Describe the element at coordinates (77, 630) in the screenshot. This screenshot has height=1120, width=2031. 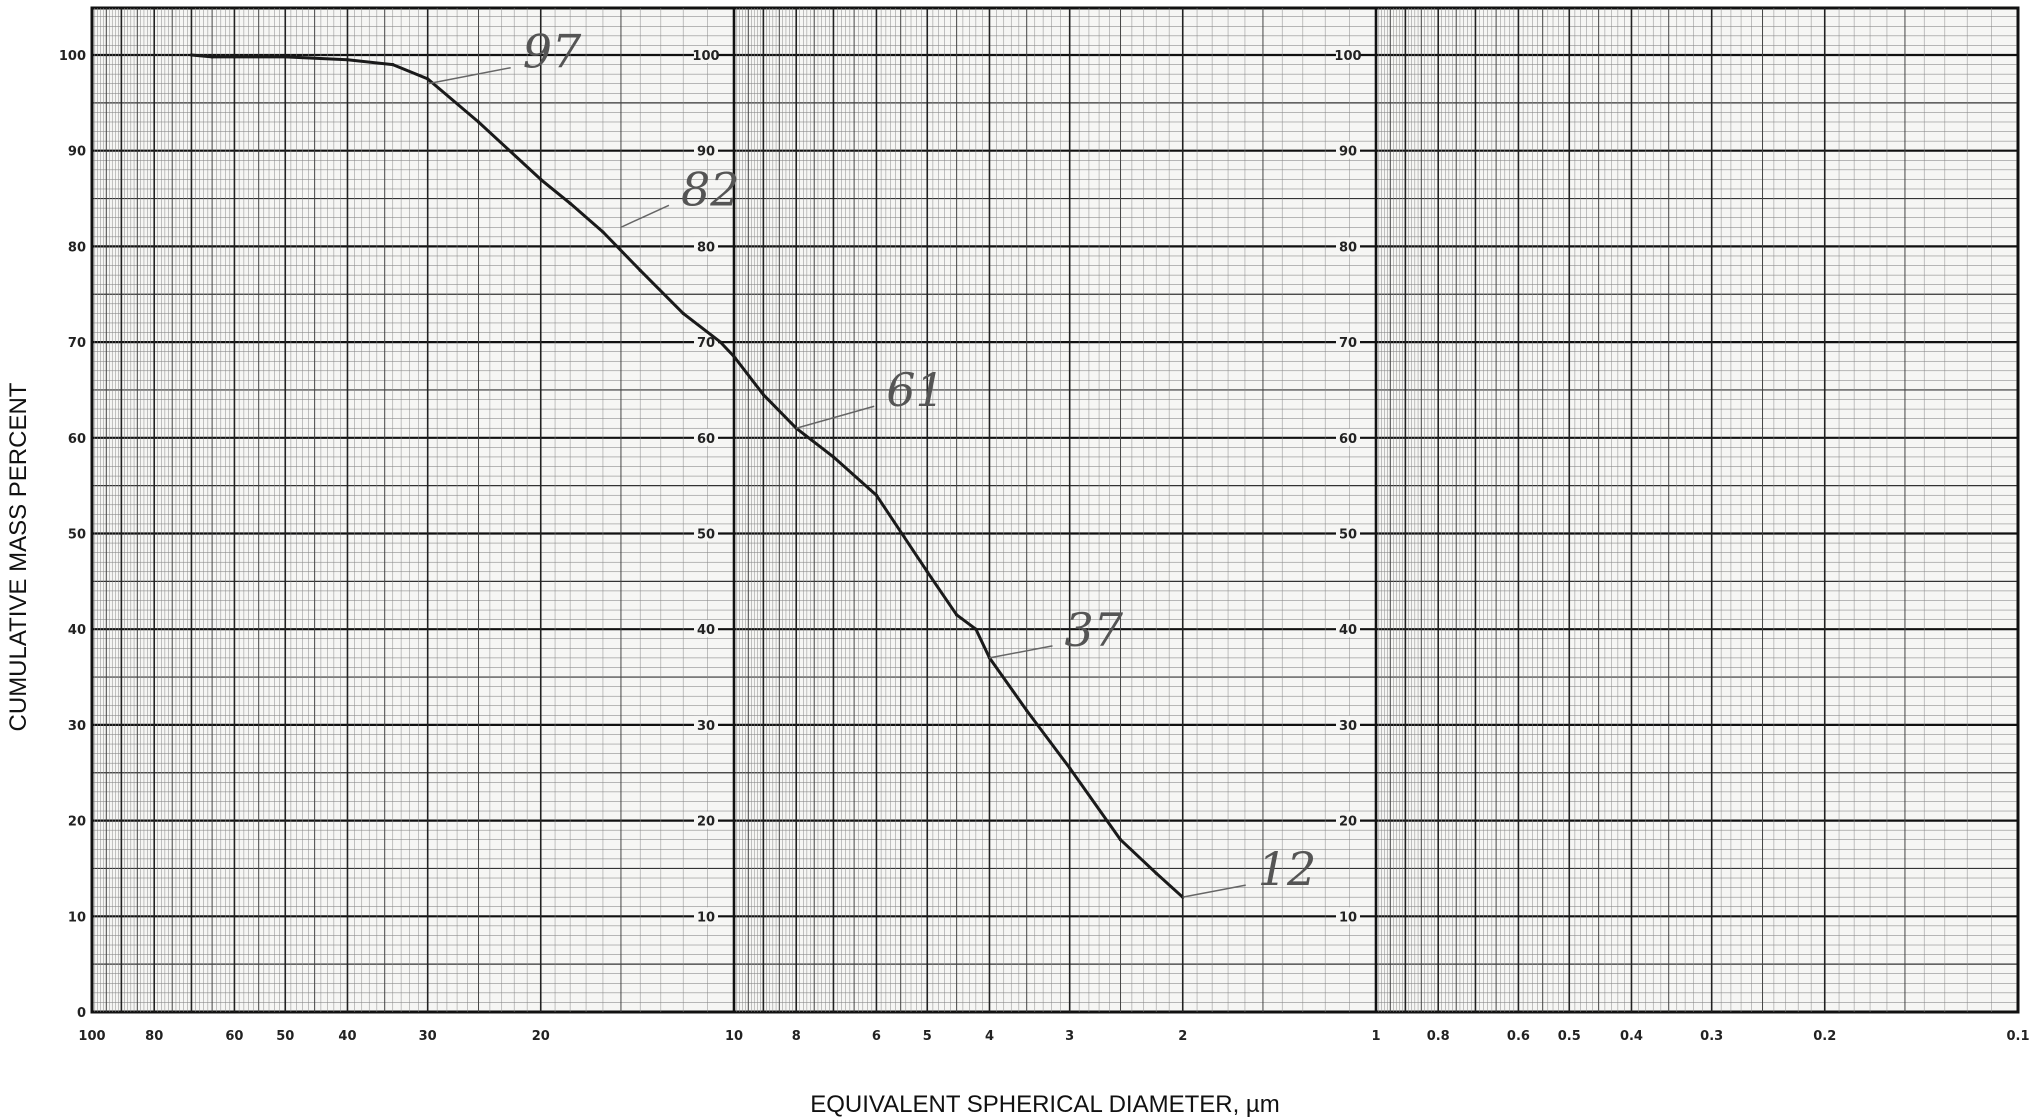
I see `y-tick-label: 40` at that location.